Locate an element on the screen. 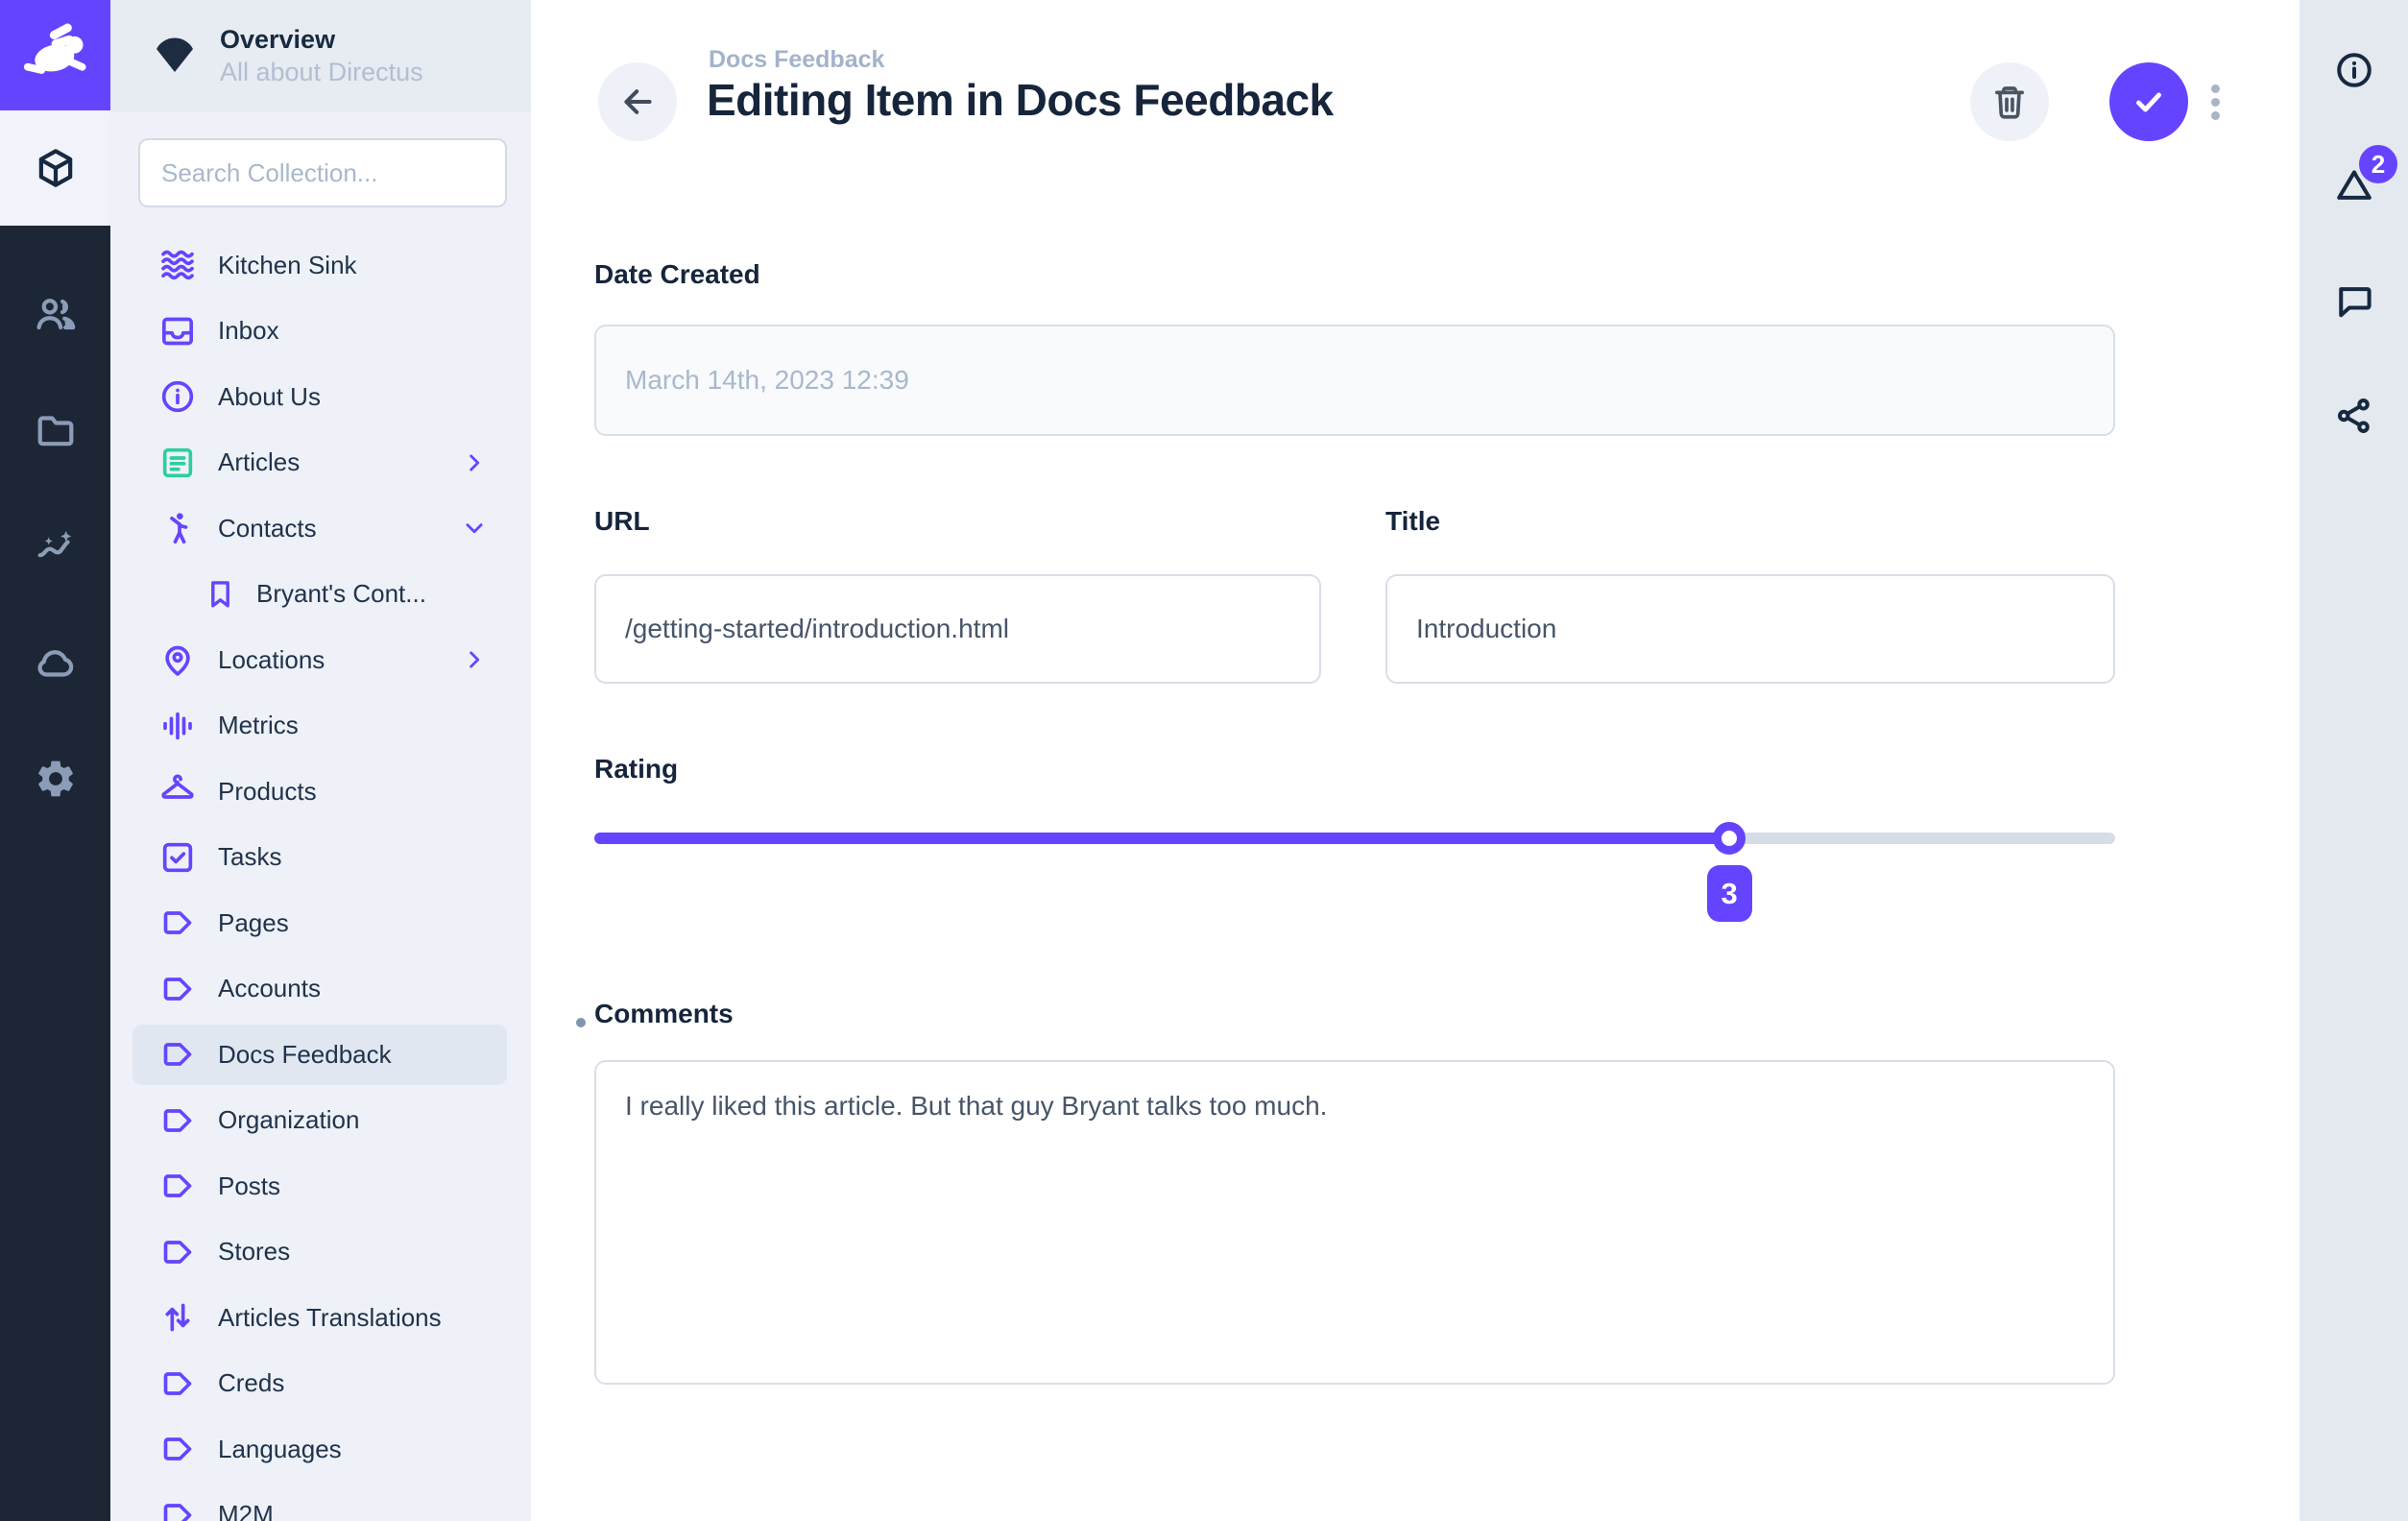 This screenshot has width=2408, height=1521. date-created-input is located at coordinates (1355, 380).